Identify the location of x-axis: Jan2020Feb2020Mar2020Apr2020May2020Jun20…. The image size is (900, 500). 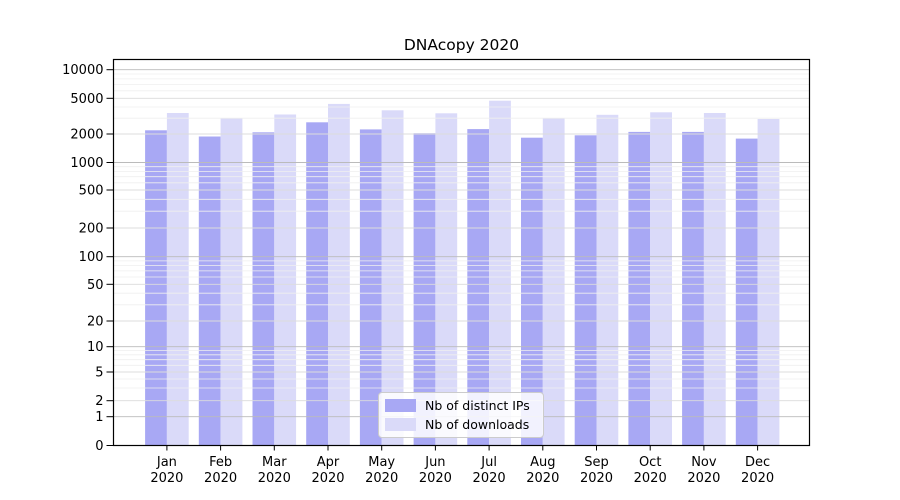
(462, 465).